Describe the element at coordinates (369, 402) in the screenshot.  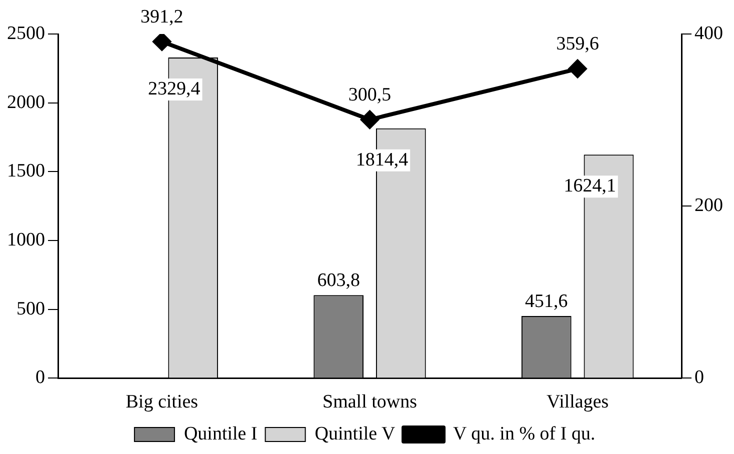
I see `x-tick-label: Small towns` at that location.